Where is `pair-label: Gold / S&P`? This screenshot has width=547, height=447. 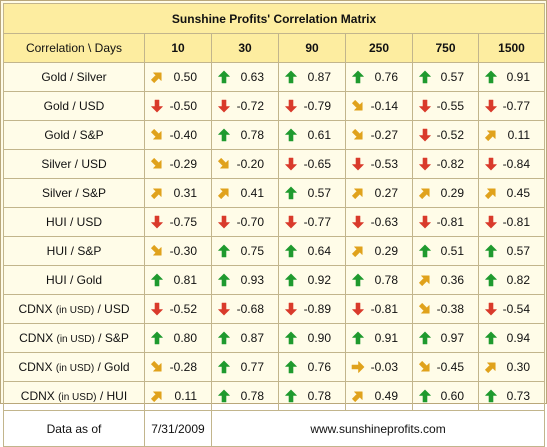
pair-label: Gold / S&P is located at coordinates (74, 135).